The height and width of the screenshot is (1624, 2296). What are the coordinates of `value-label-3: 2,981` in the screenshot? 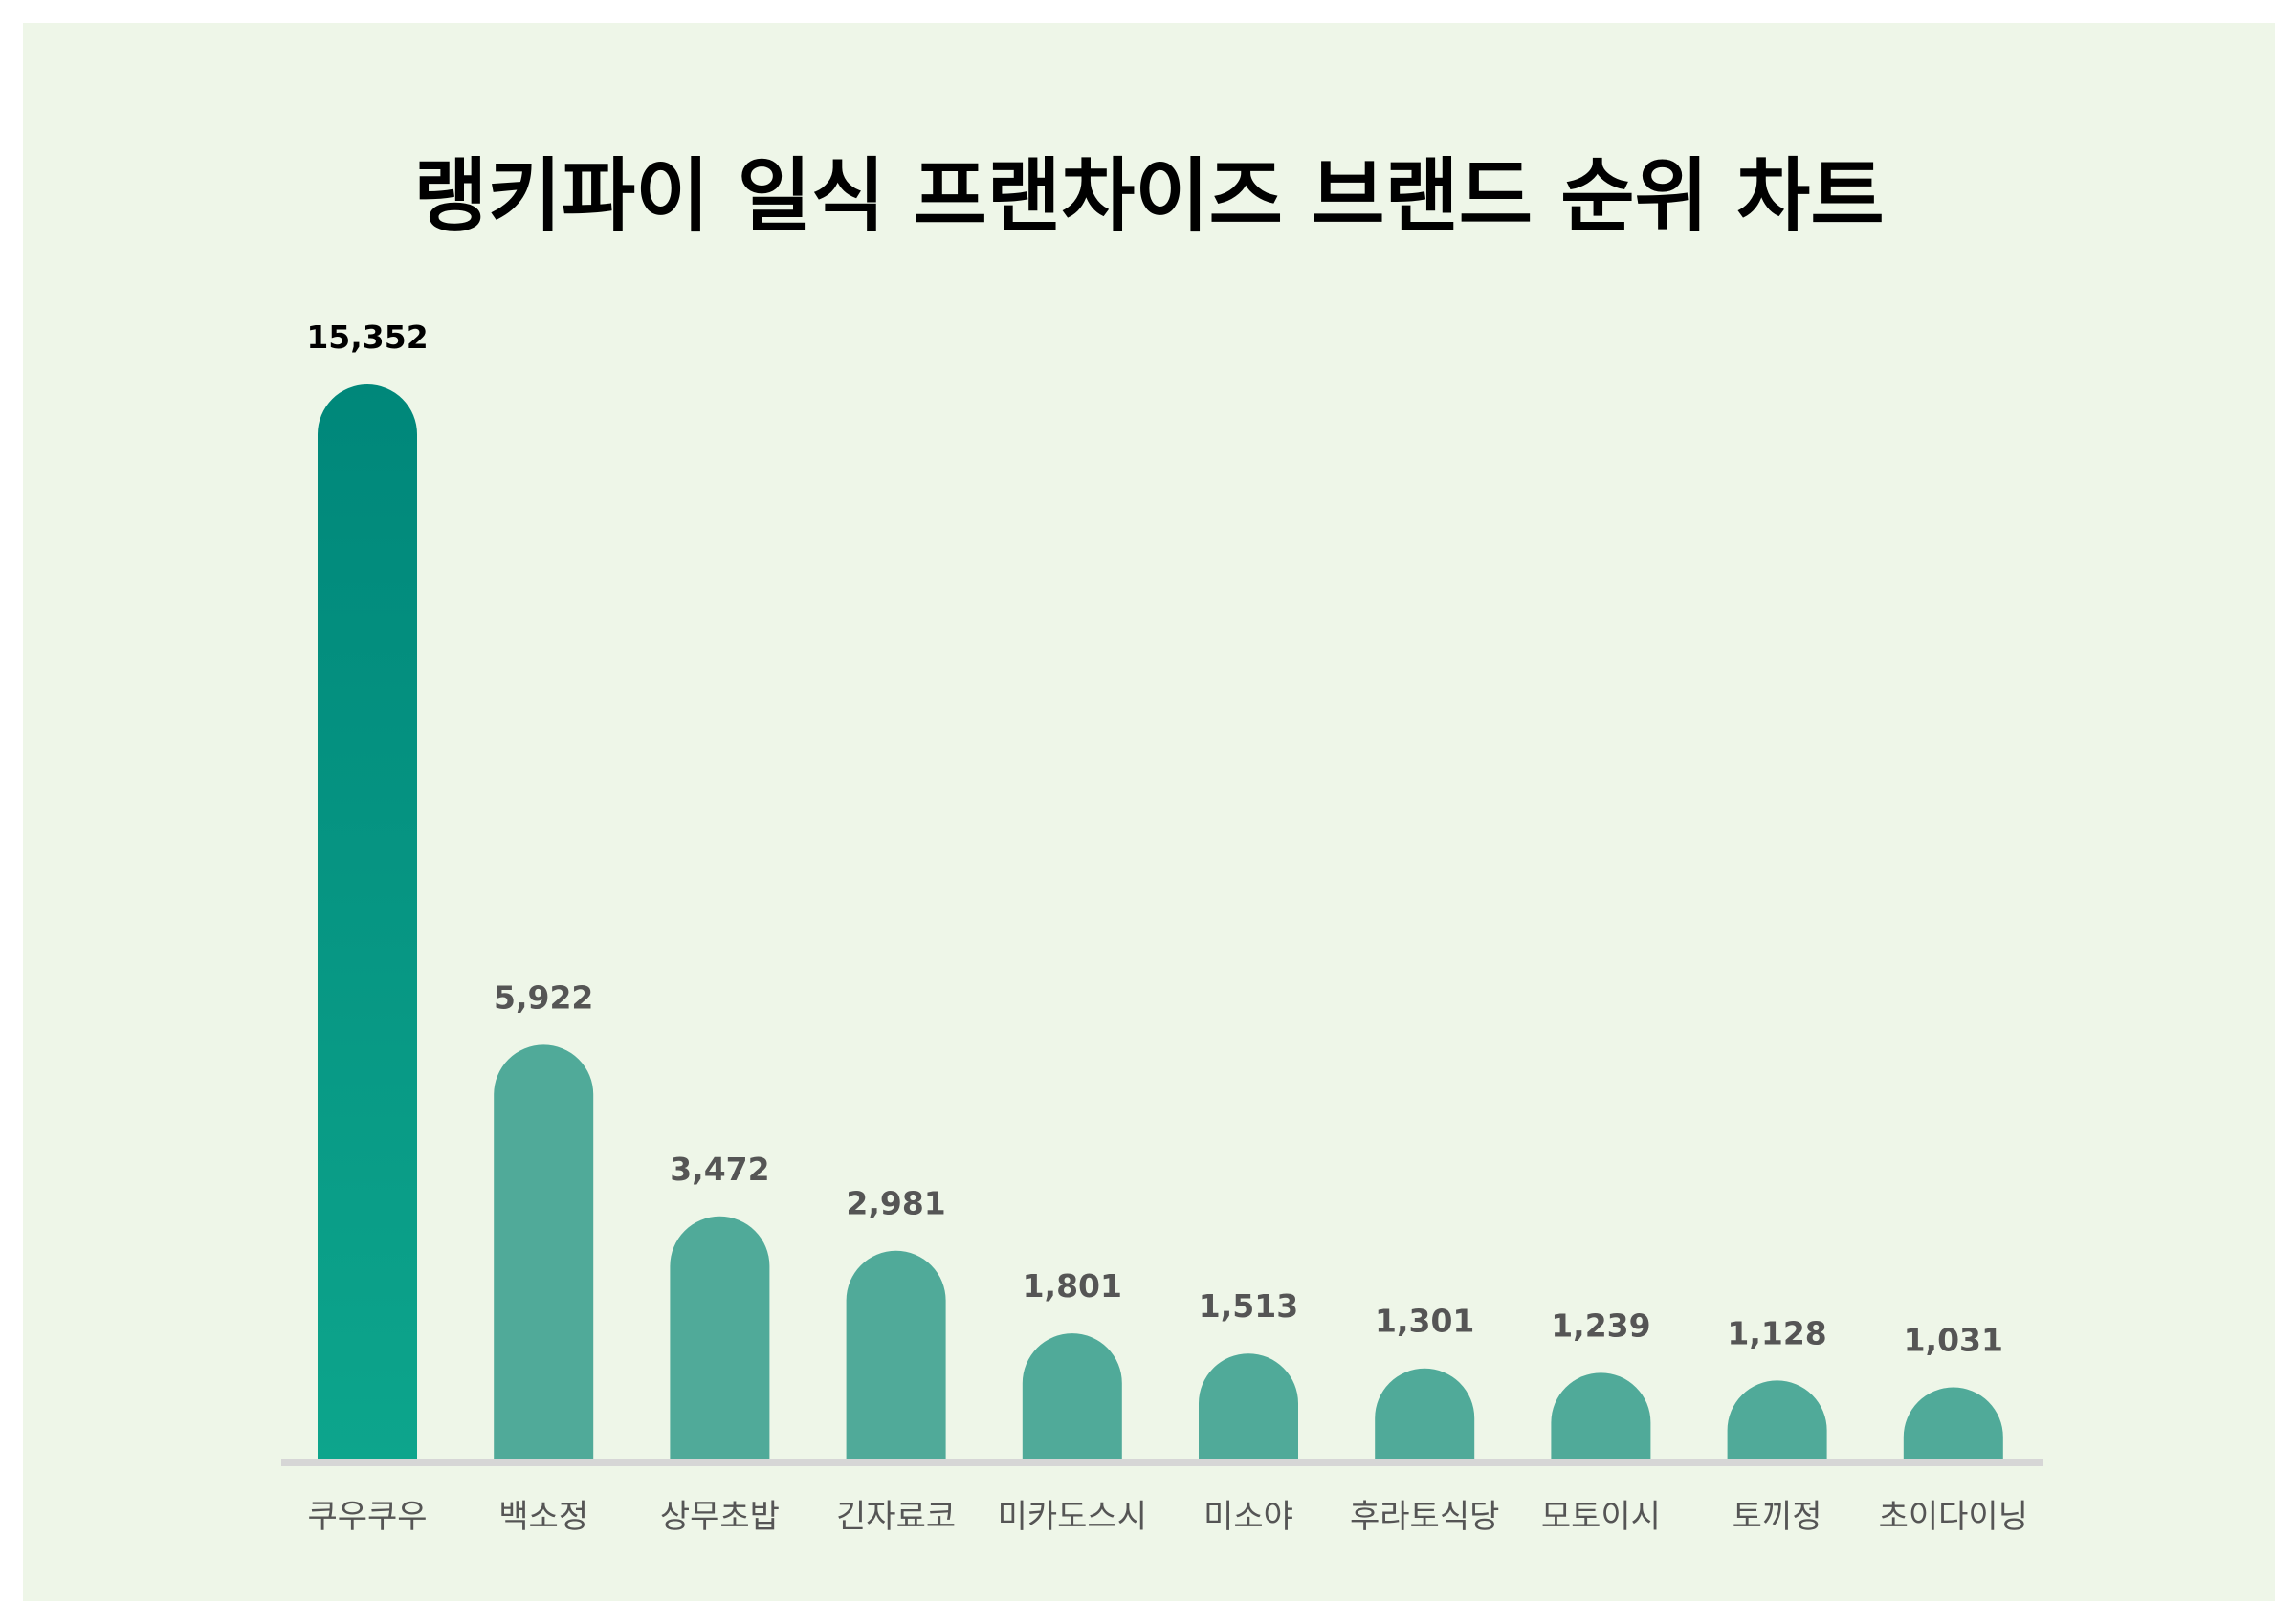 It's located at (895, 1203).